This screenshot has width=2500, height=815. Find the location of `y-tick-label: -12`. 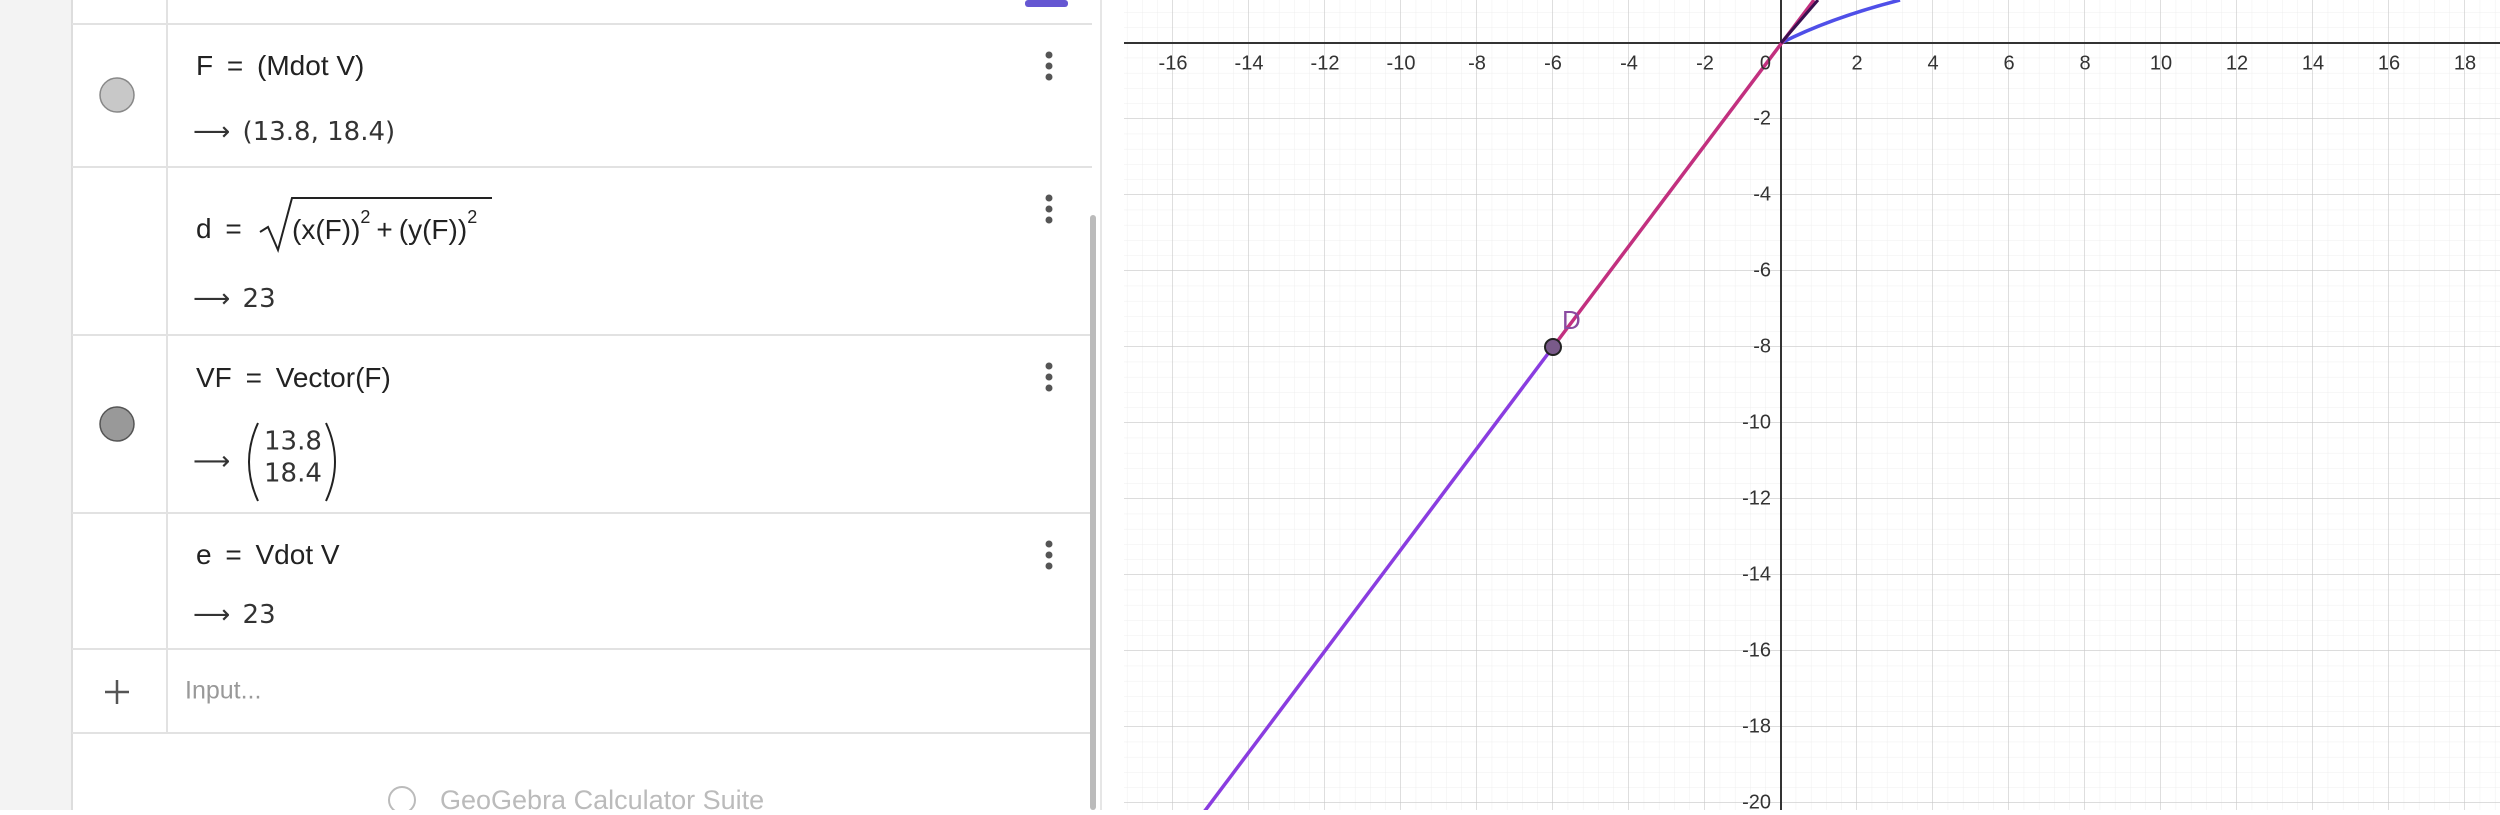

y-tick-label: -12 is located at coordinates (1756, 498).